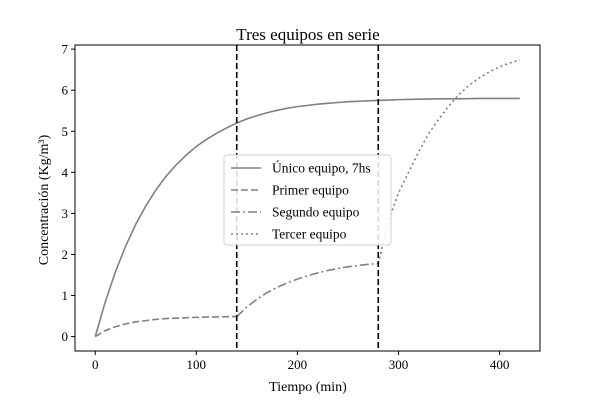 This screenshot has height=400, width=600. Describe the element at coordinates (298, 364) in the screenshot. I see `x-tick-label: 200` at that location.